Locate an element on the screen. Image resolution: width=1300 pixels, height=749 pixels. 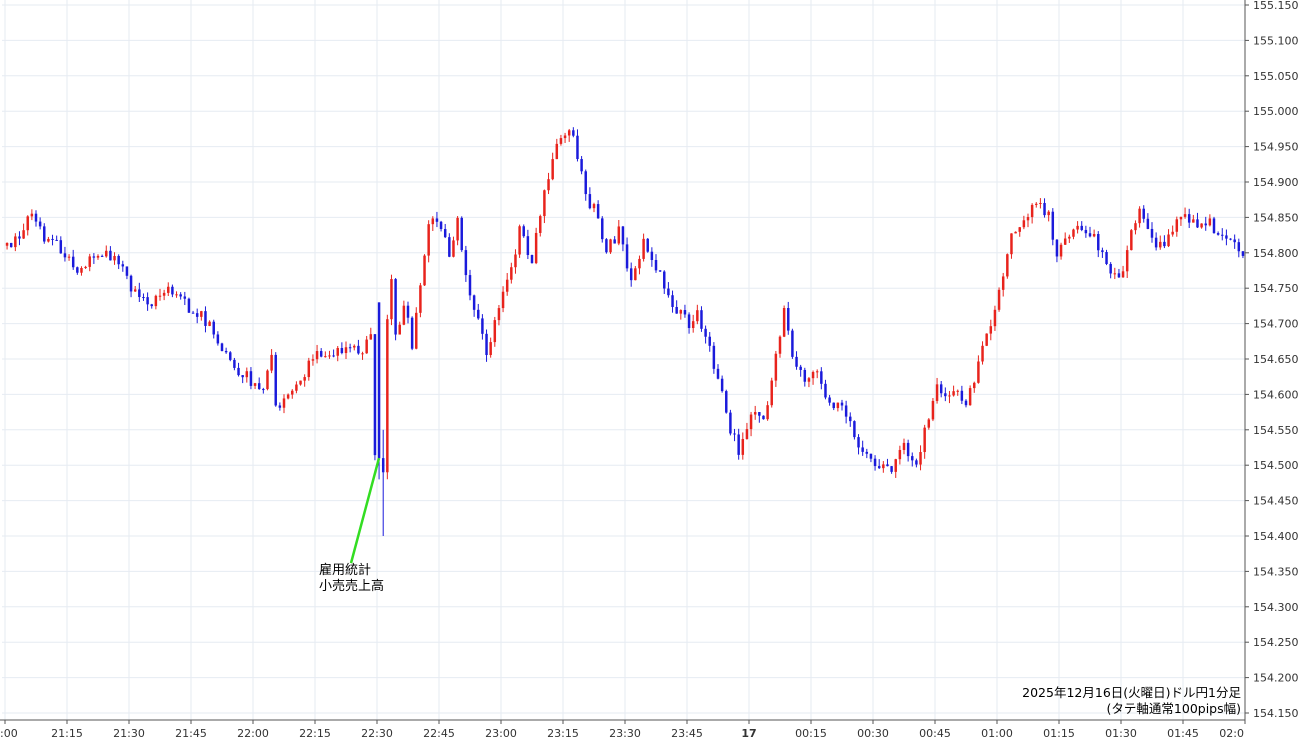
x-tick-label: 22:15 is located at coordinates (315, 733).